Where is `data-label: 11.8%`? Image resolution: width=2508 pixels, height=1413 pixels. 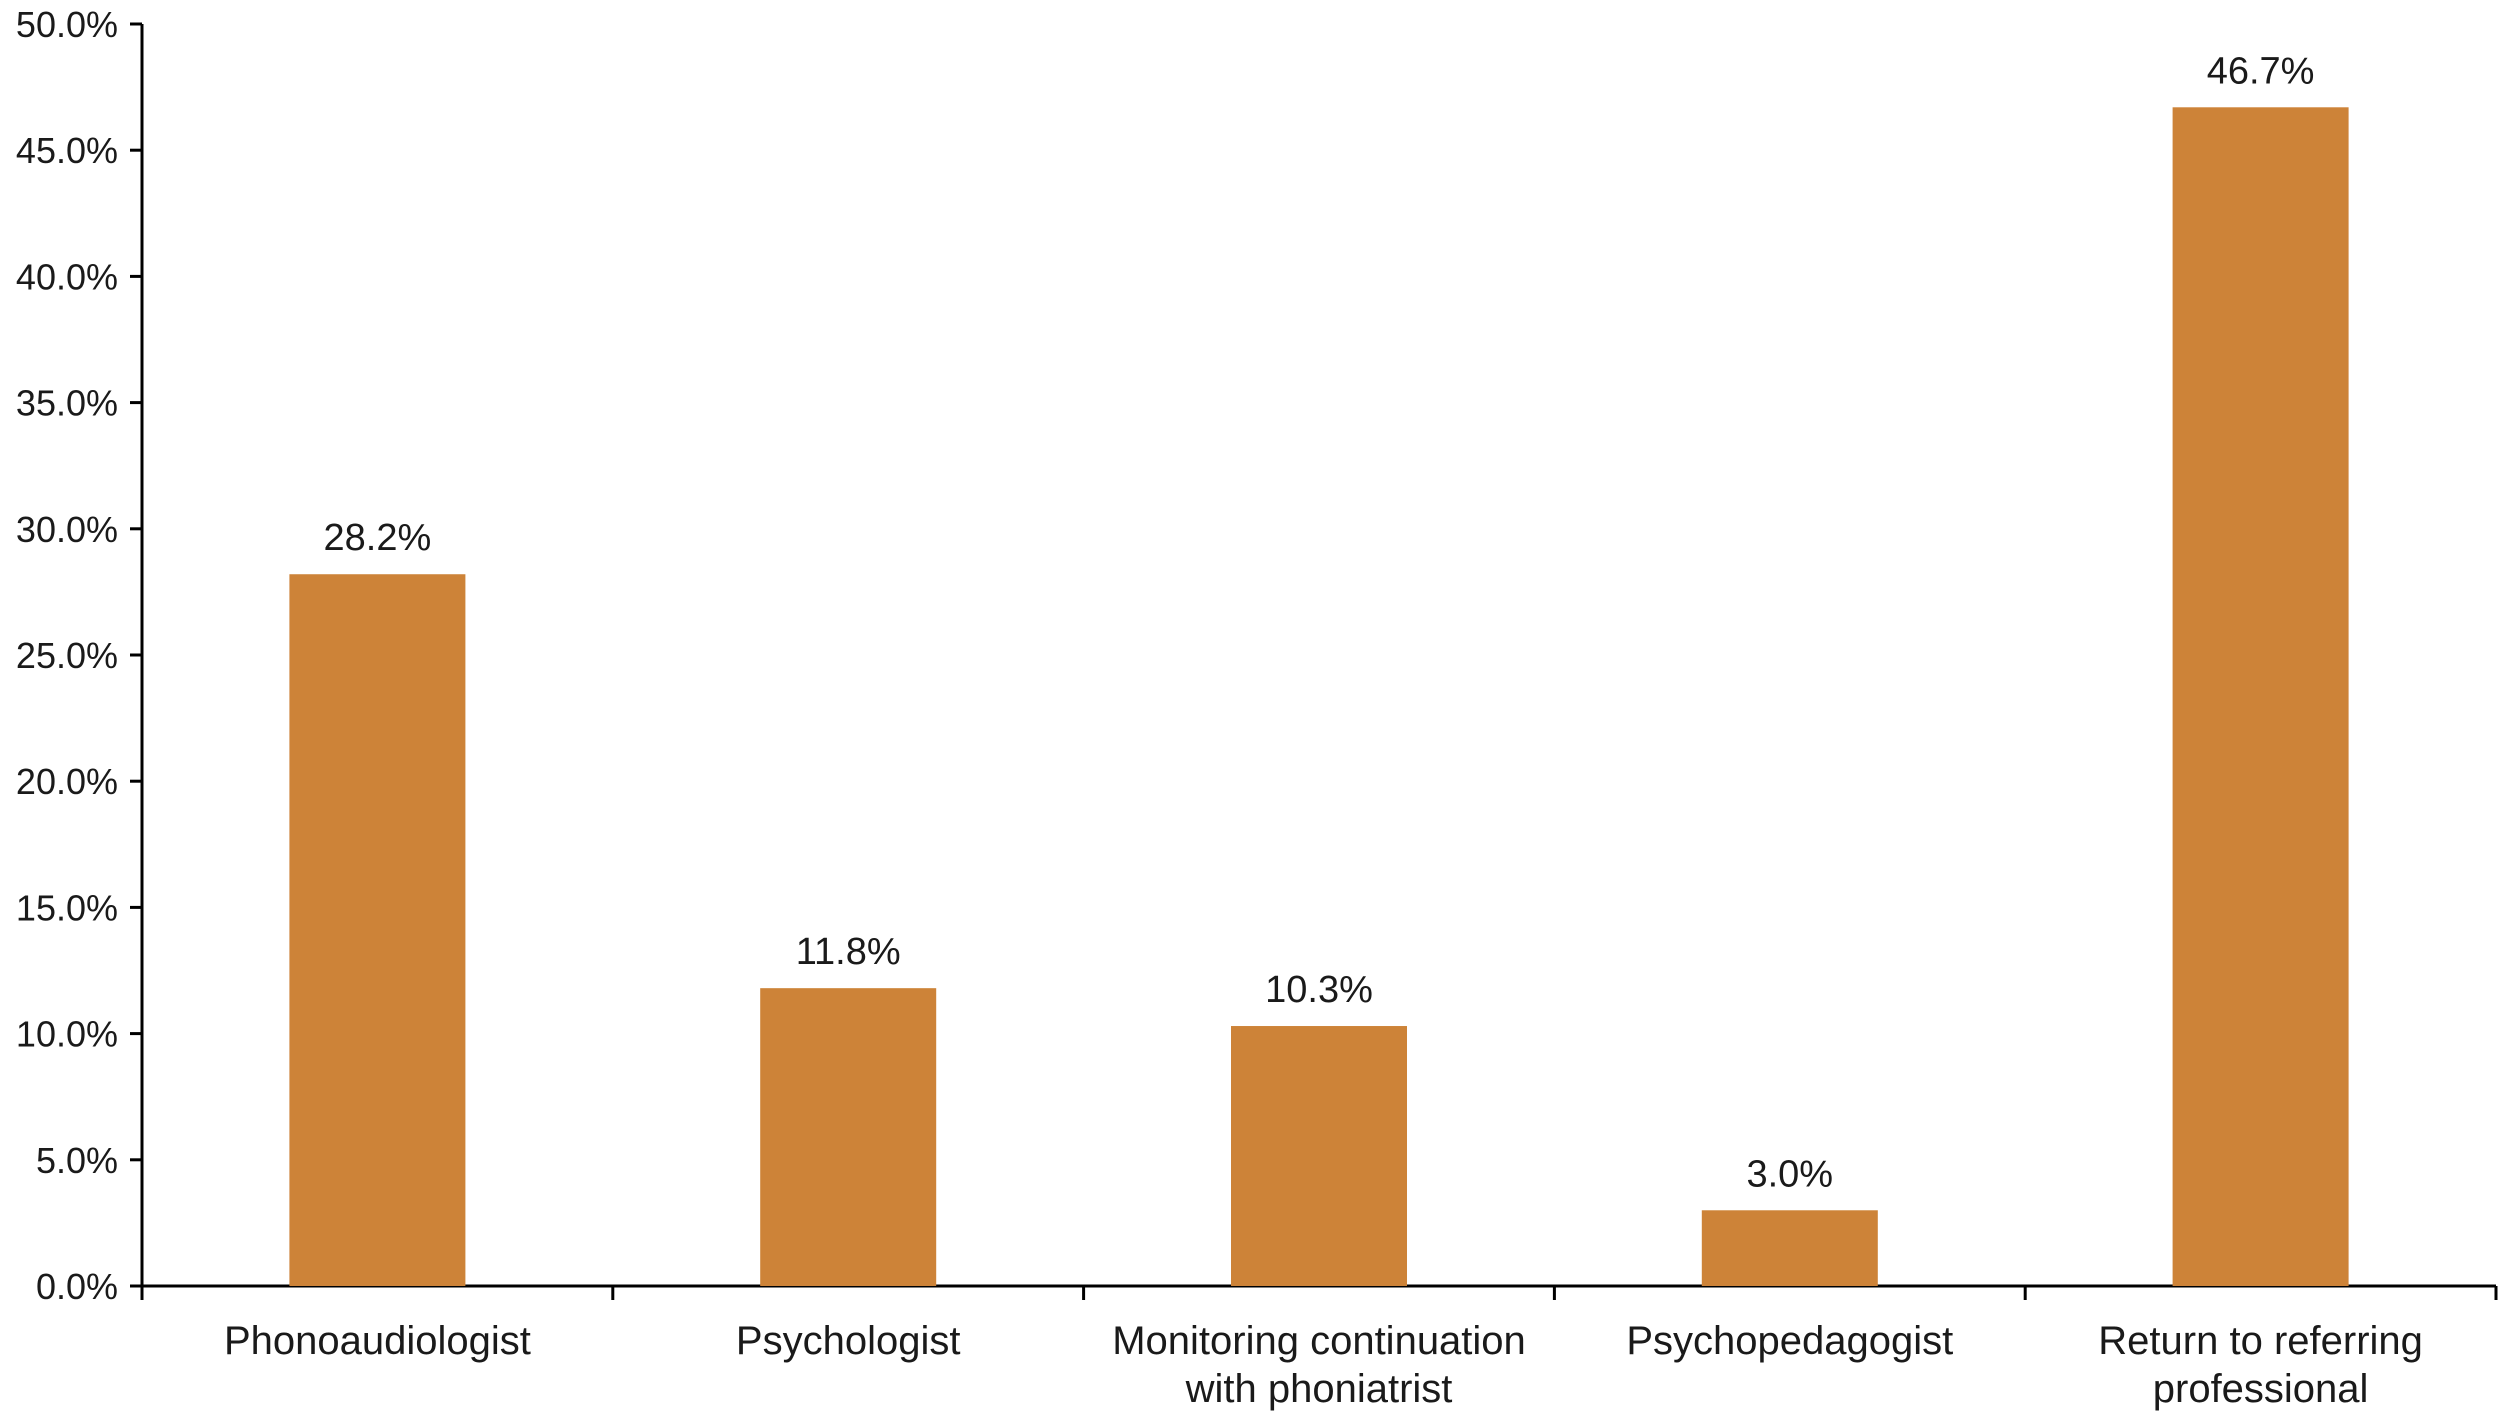 data-label: 11.8% is located at coordinates (848, 952).